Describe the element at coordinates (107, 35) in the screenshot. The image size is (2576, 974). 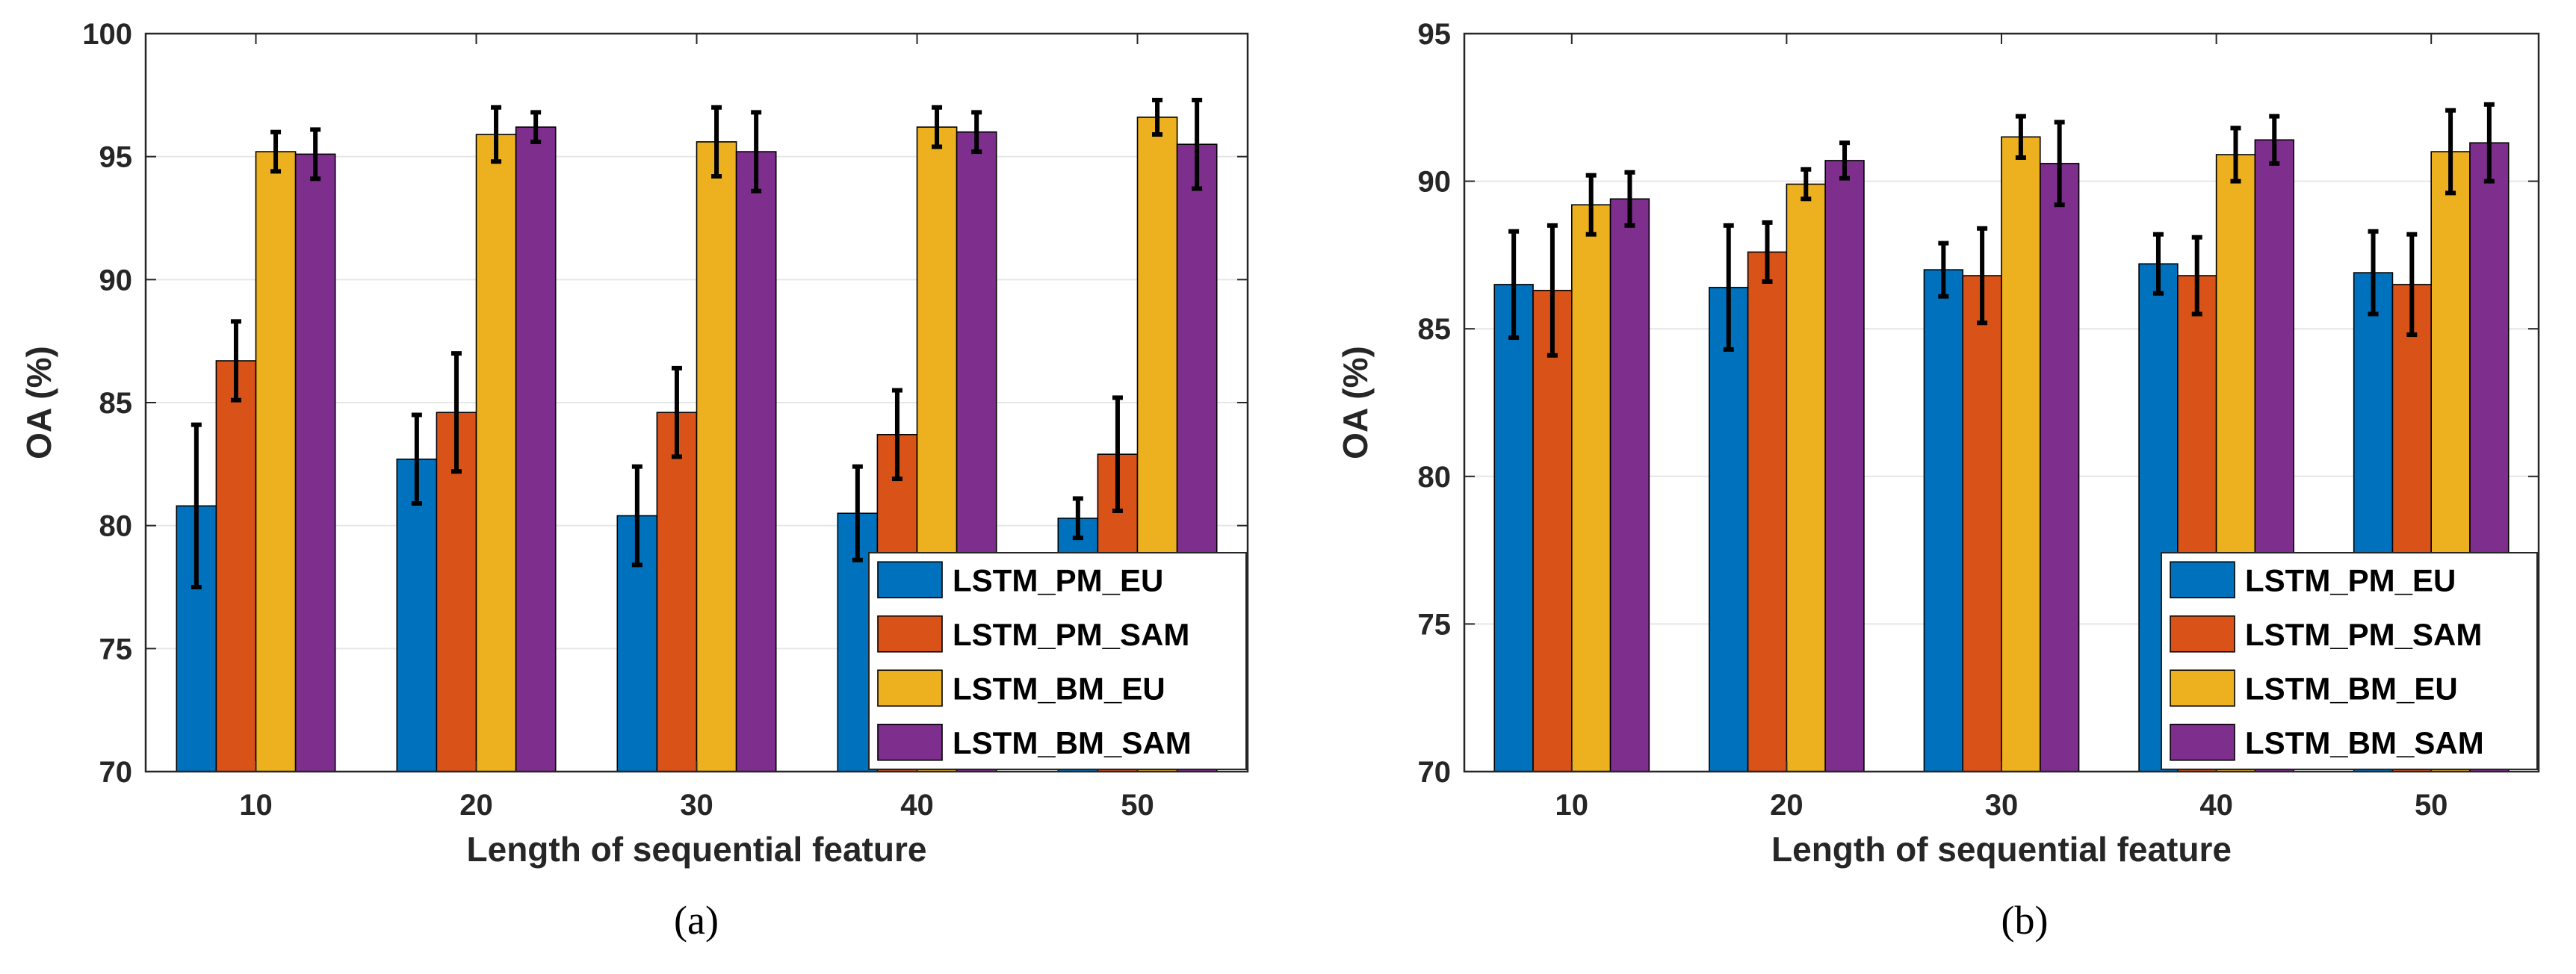
I see `y-tick-label: 100` at that location.